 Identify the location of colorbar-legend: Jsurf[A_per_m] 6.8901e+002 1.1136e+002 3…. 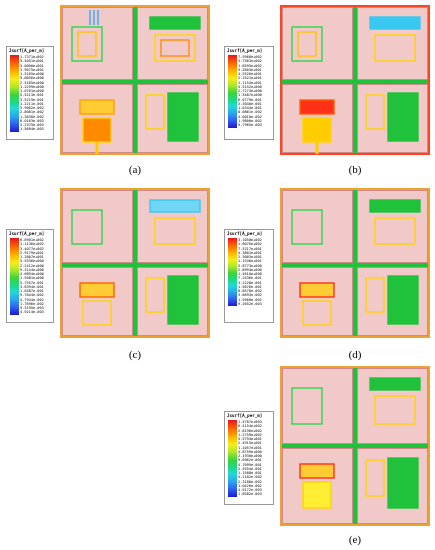
(30, 276).